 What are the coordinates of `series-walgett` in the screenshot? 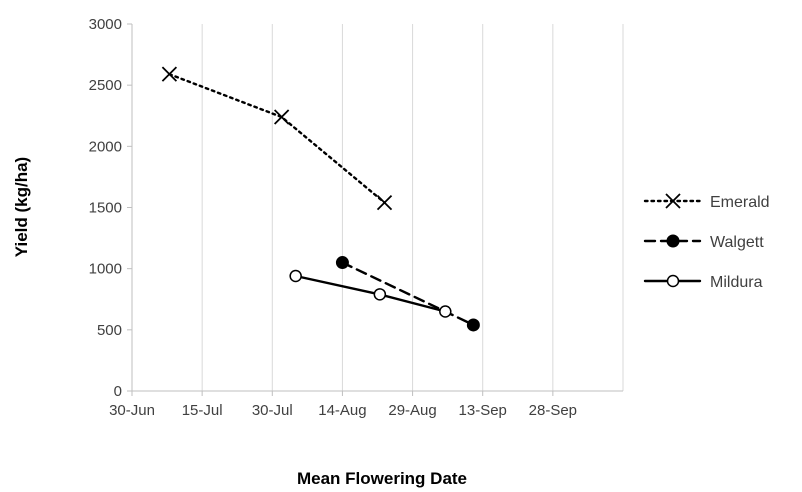 It's located at (407, 294).